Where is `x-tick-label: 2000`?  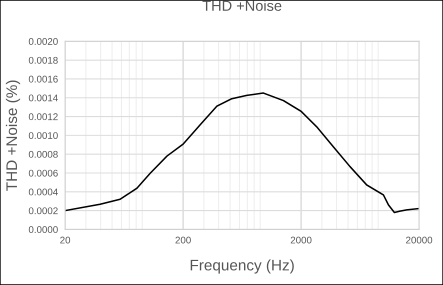 x-tick-label: 2000 is located at coordinates (301, 240).